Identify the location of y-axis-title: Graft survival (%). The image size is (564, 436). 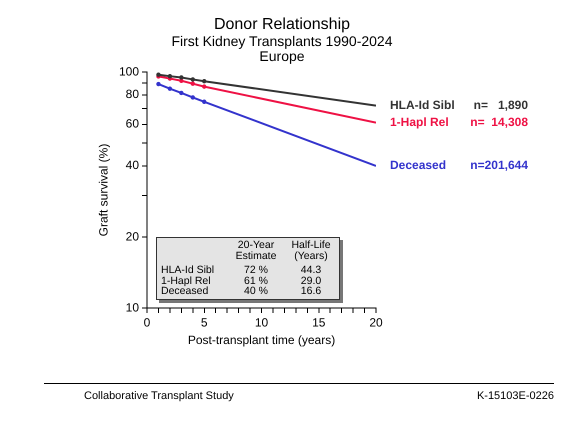
(103, 190).